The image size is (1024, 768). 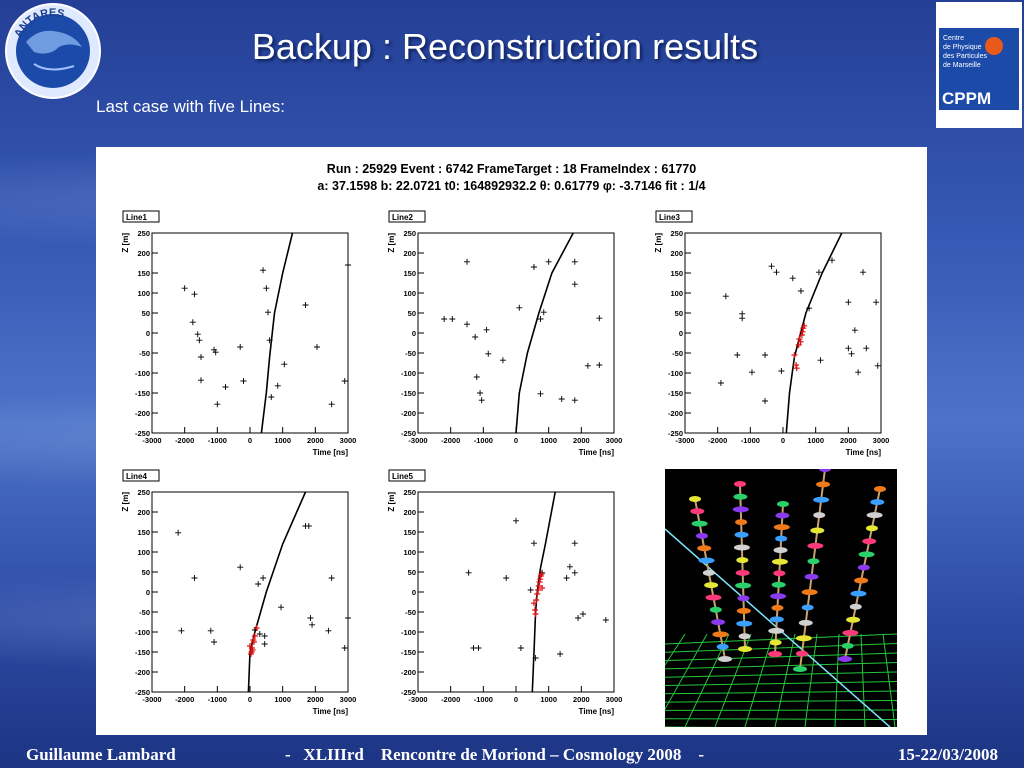 I want to click on plot-title-box, so click(x=141, y=475).